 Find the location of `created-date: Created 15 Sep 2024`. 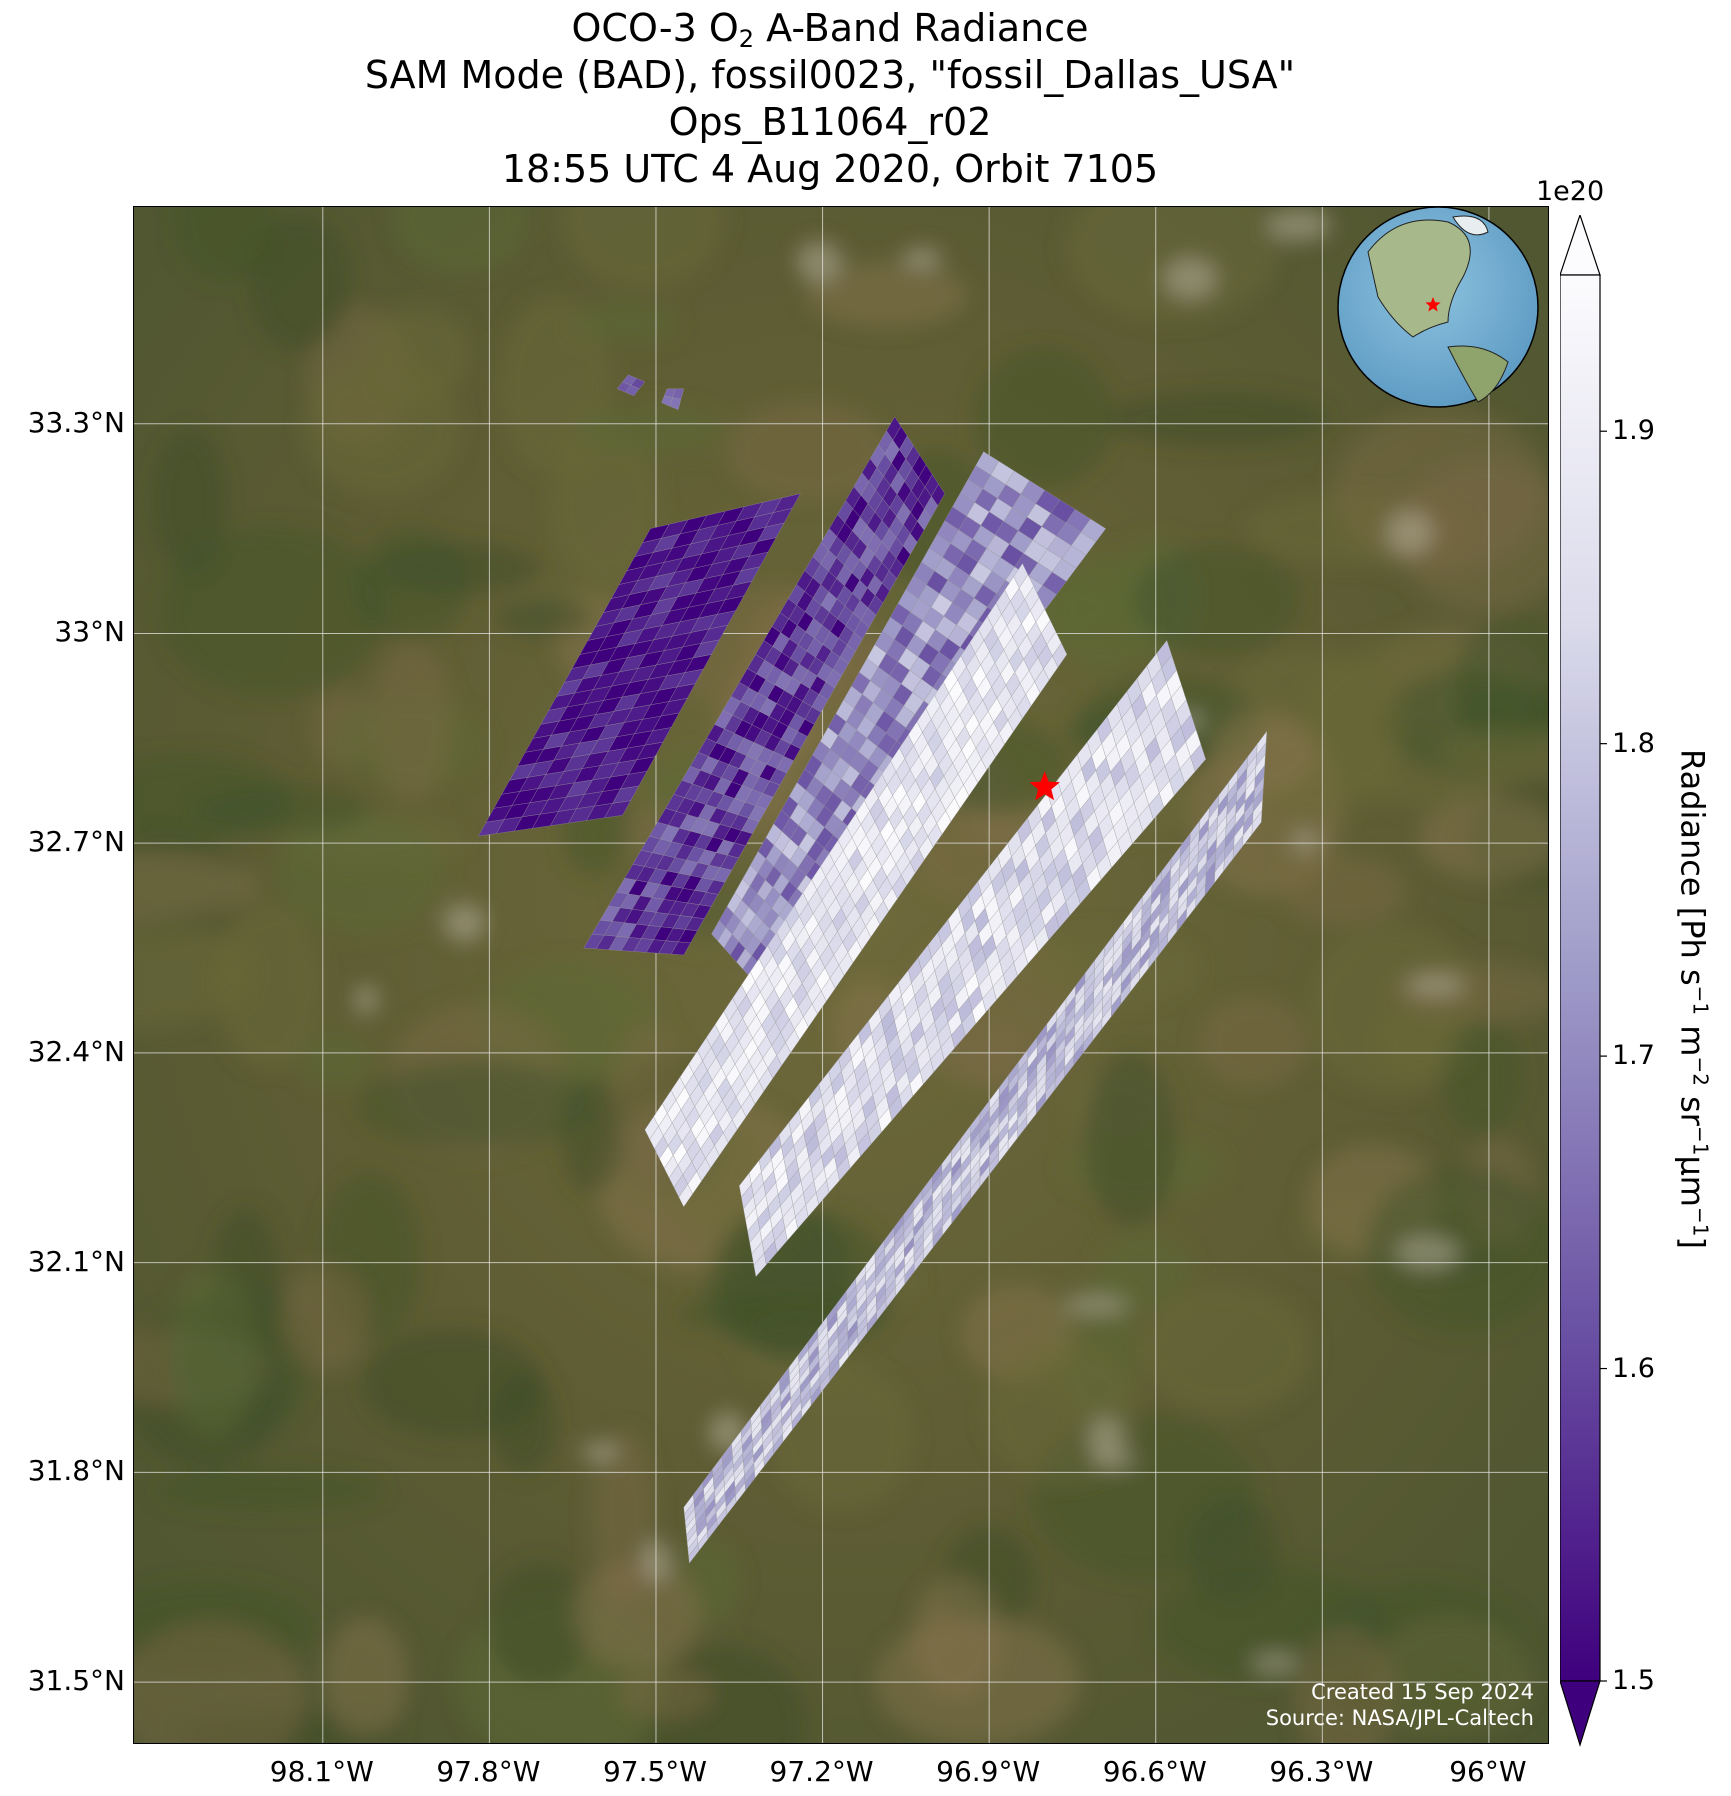

created-date: Created 15 Sep 2024 is located at coordinates (1422, 1692).